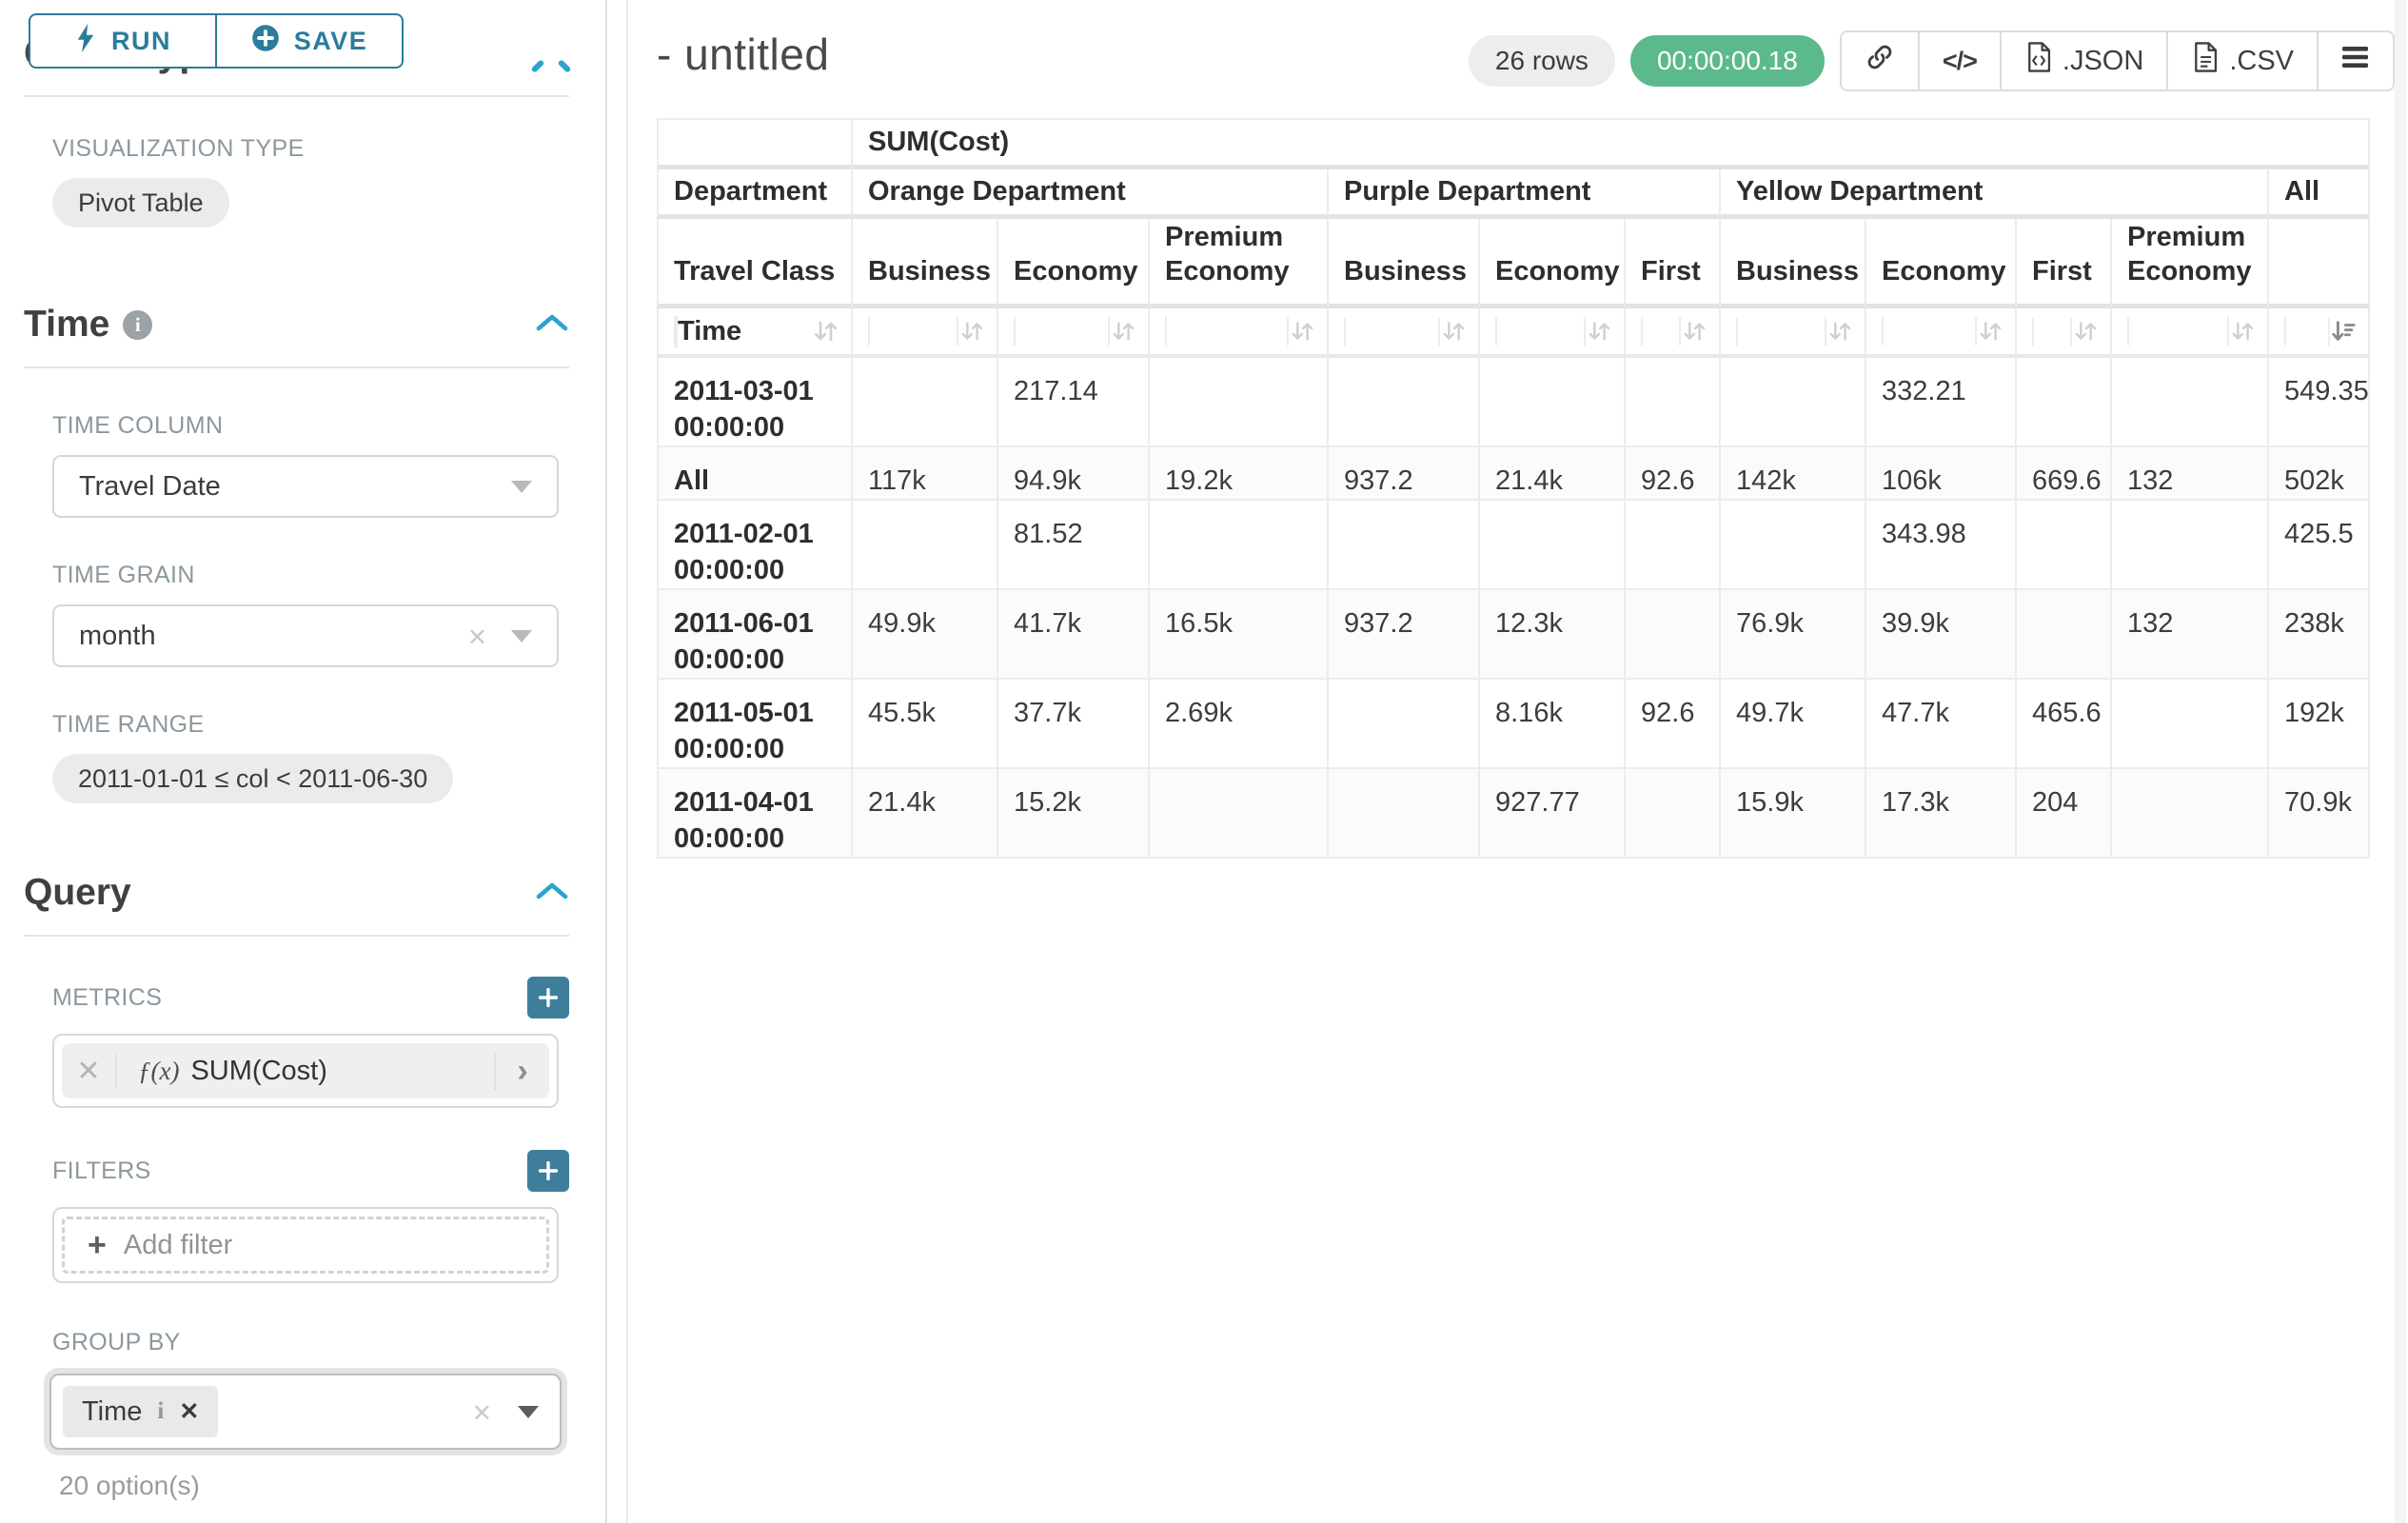 The image size is (2408, 1523). What do you see at coordinates (122, 41) in the screenshot?
I see `run-button: RUN` at bounding box center [122, 41].